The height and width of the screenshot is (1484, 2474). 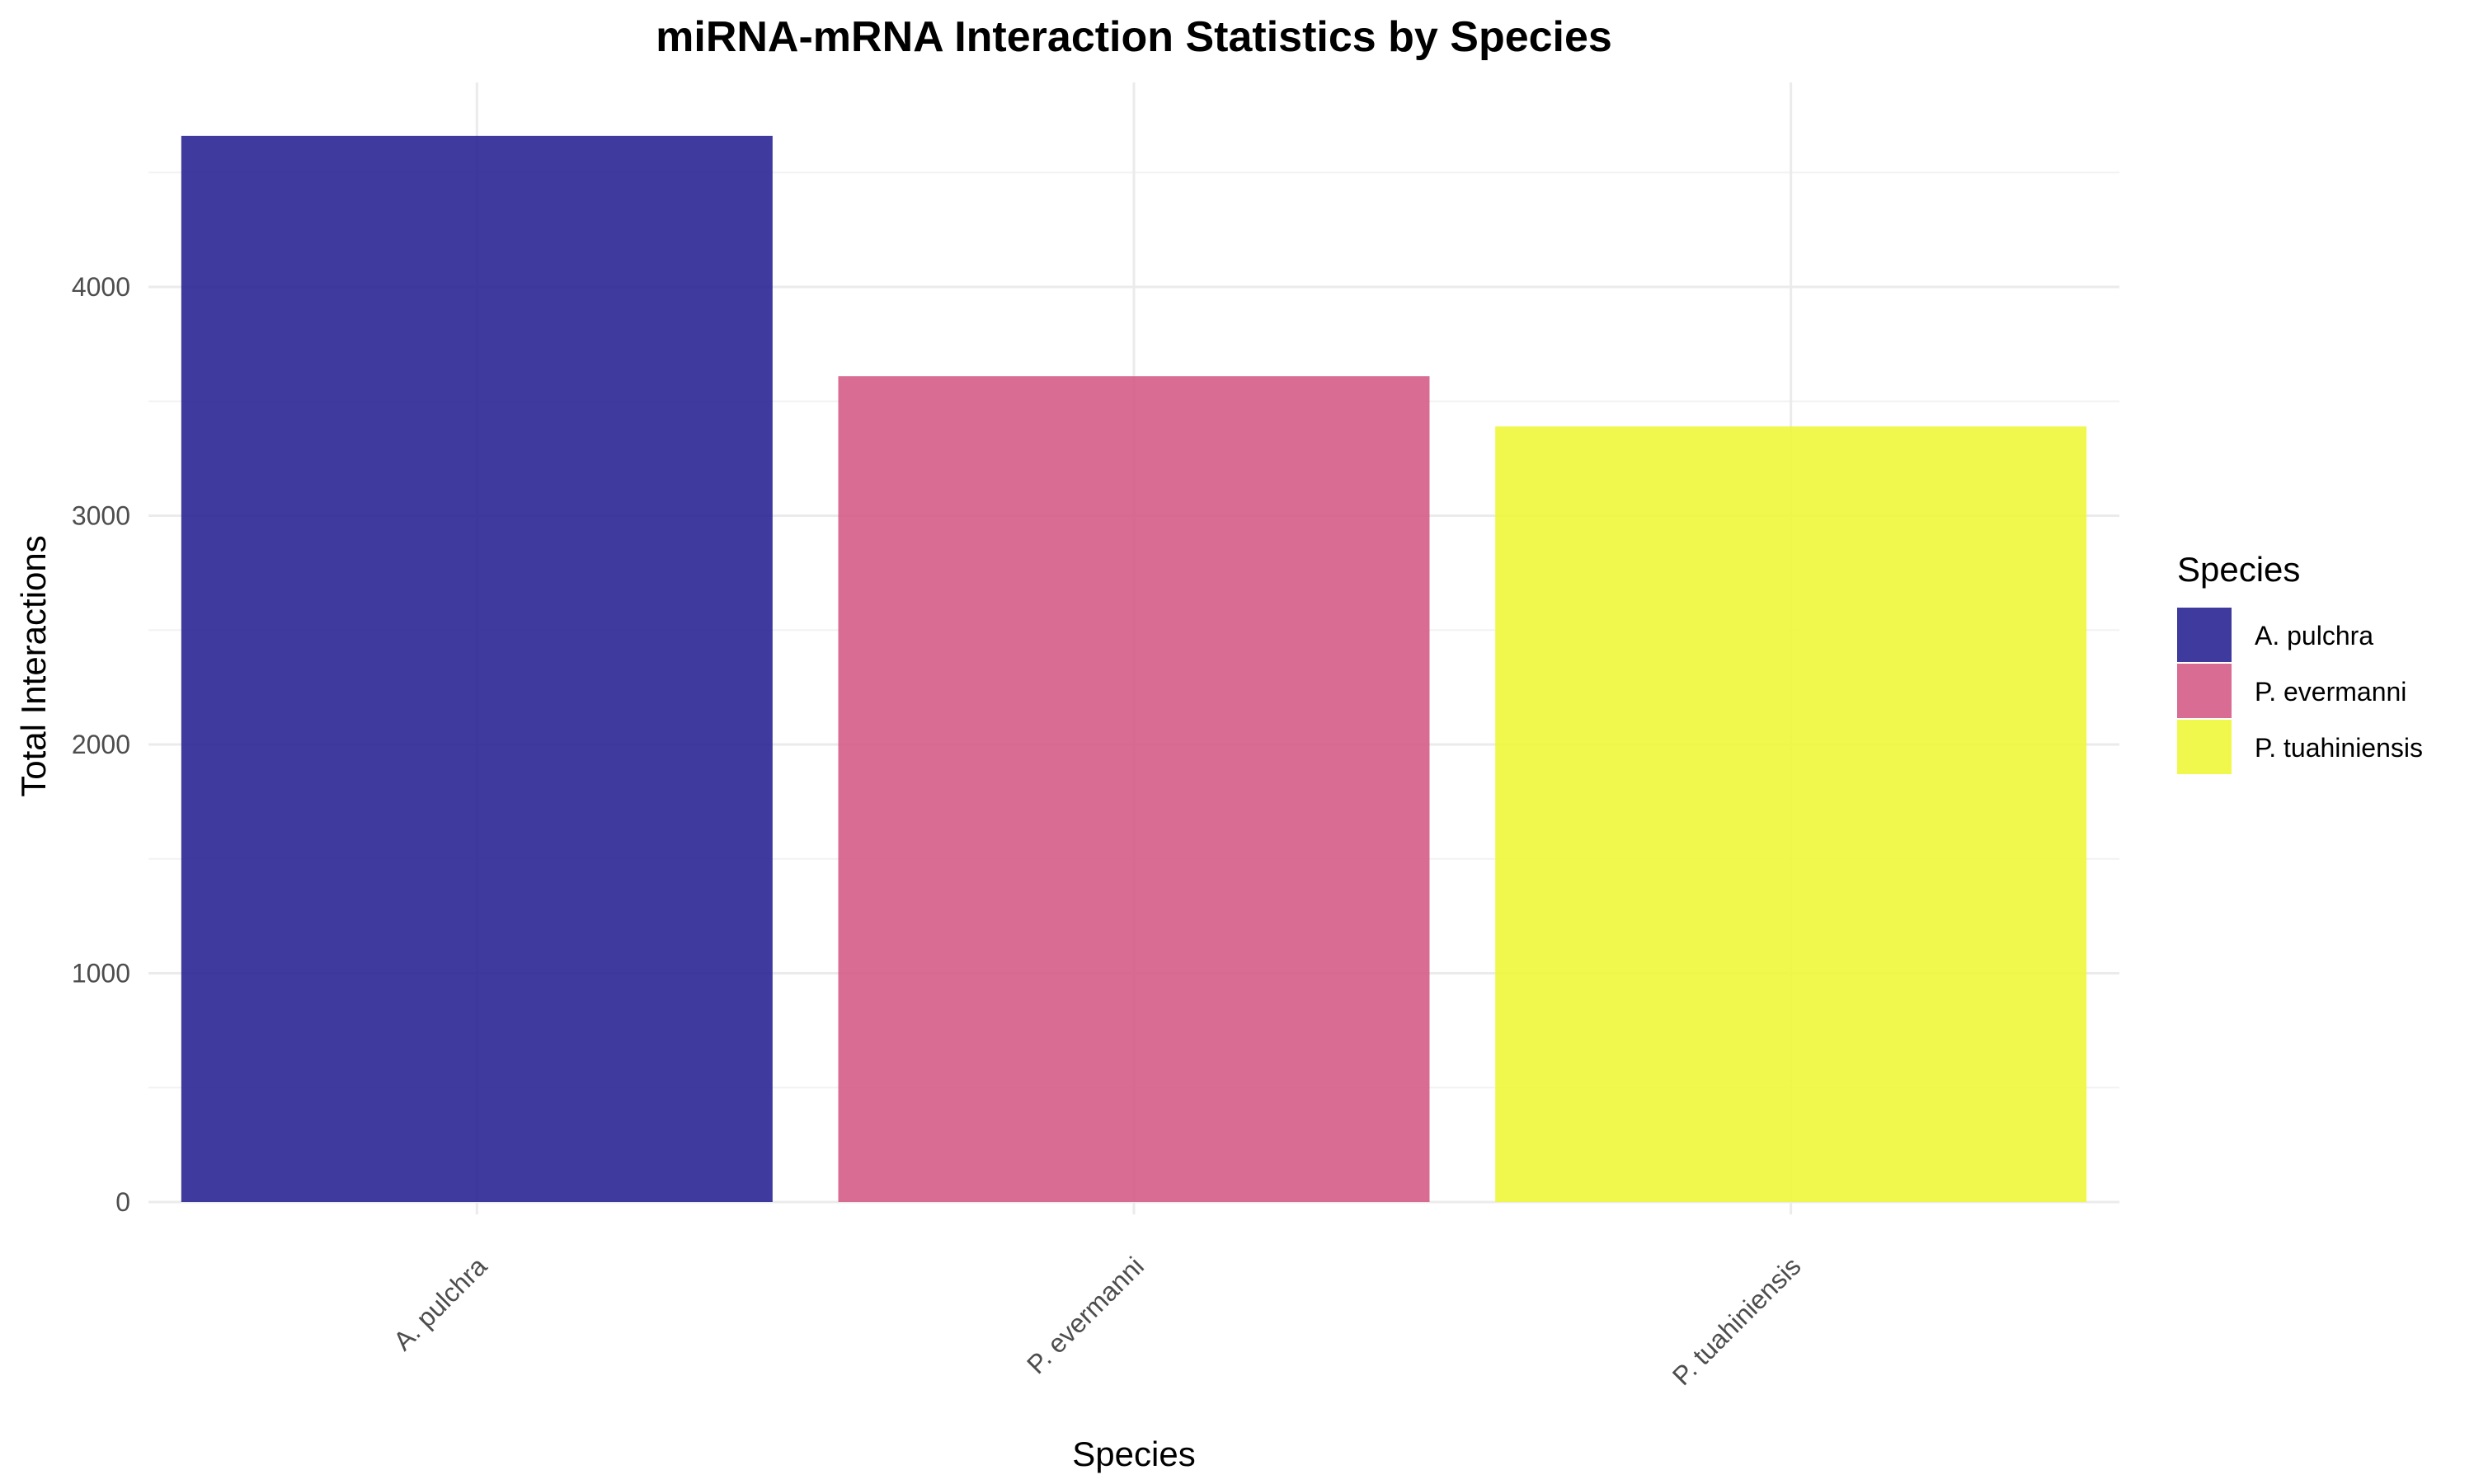 What do you see at coordinates (1133, 1454) in the screenshot?
I see `x-axis-title: Species` at bounding box center [1133, 1454].